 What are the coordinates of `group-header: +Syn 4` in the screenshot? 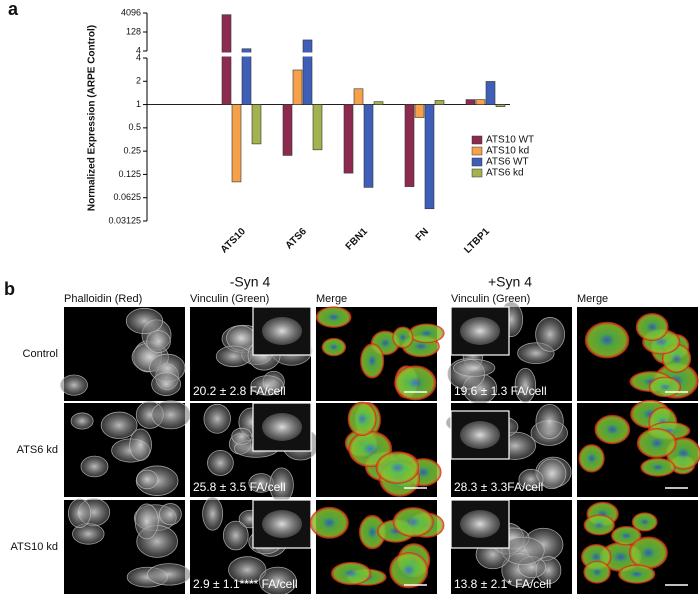 It's located at (510, 282).